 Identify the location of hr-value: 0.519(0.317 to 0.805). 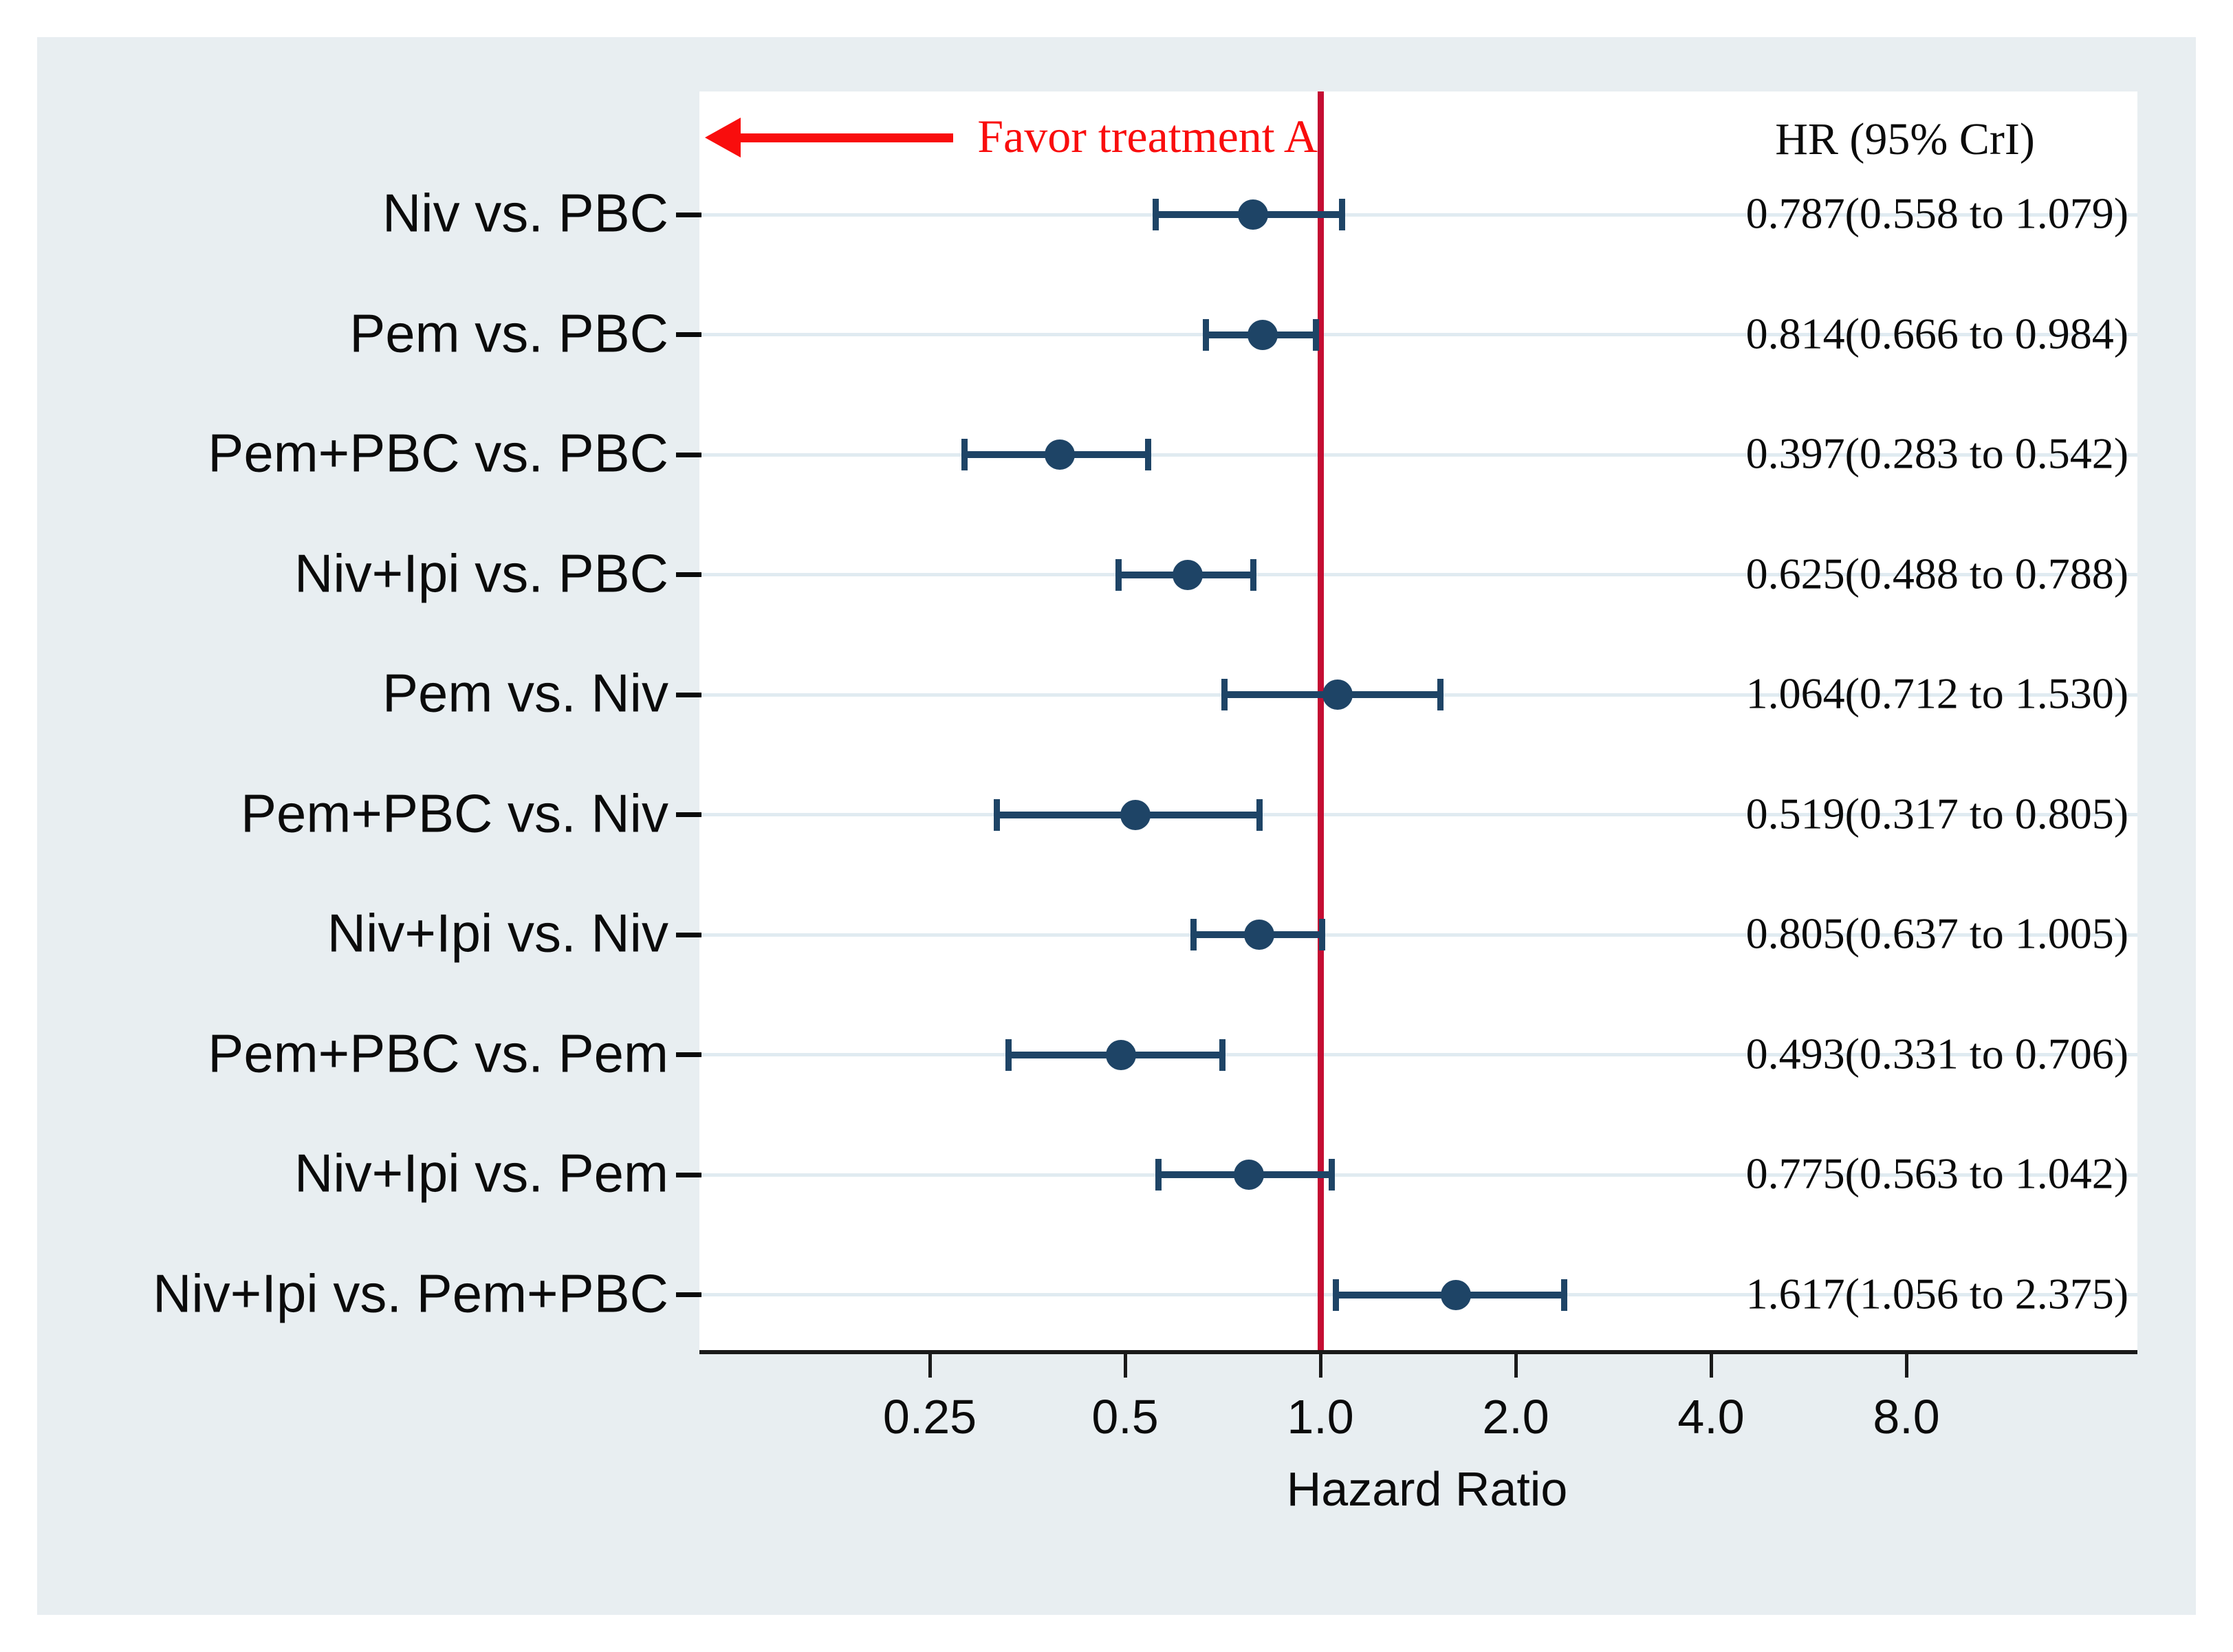
(1936, 813).